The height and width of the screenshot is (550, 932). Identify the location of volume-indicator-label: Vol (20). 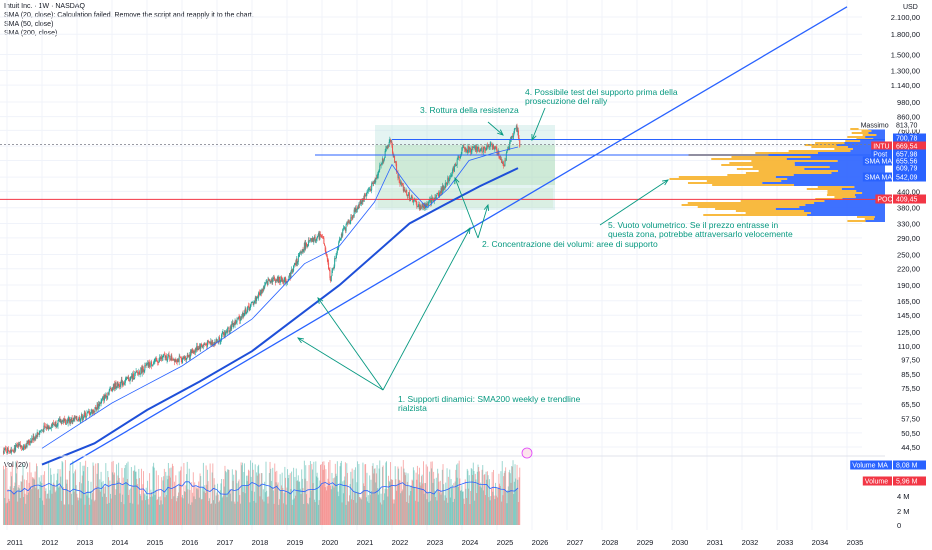
(16, 465).